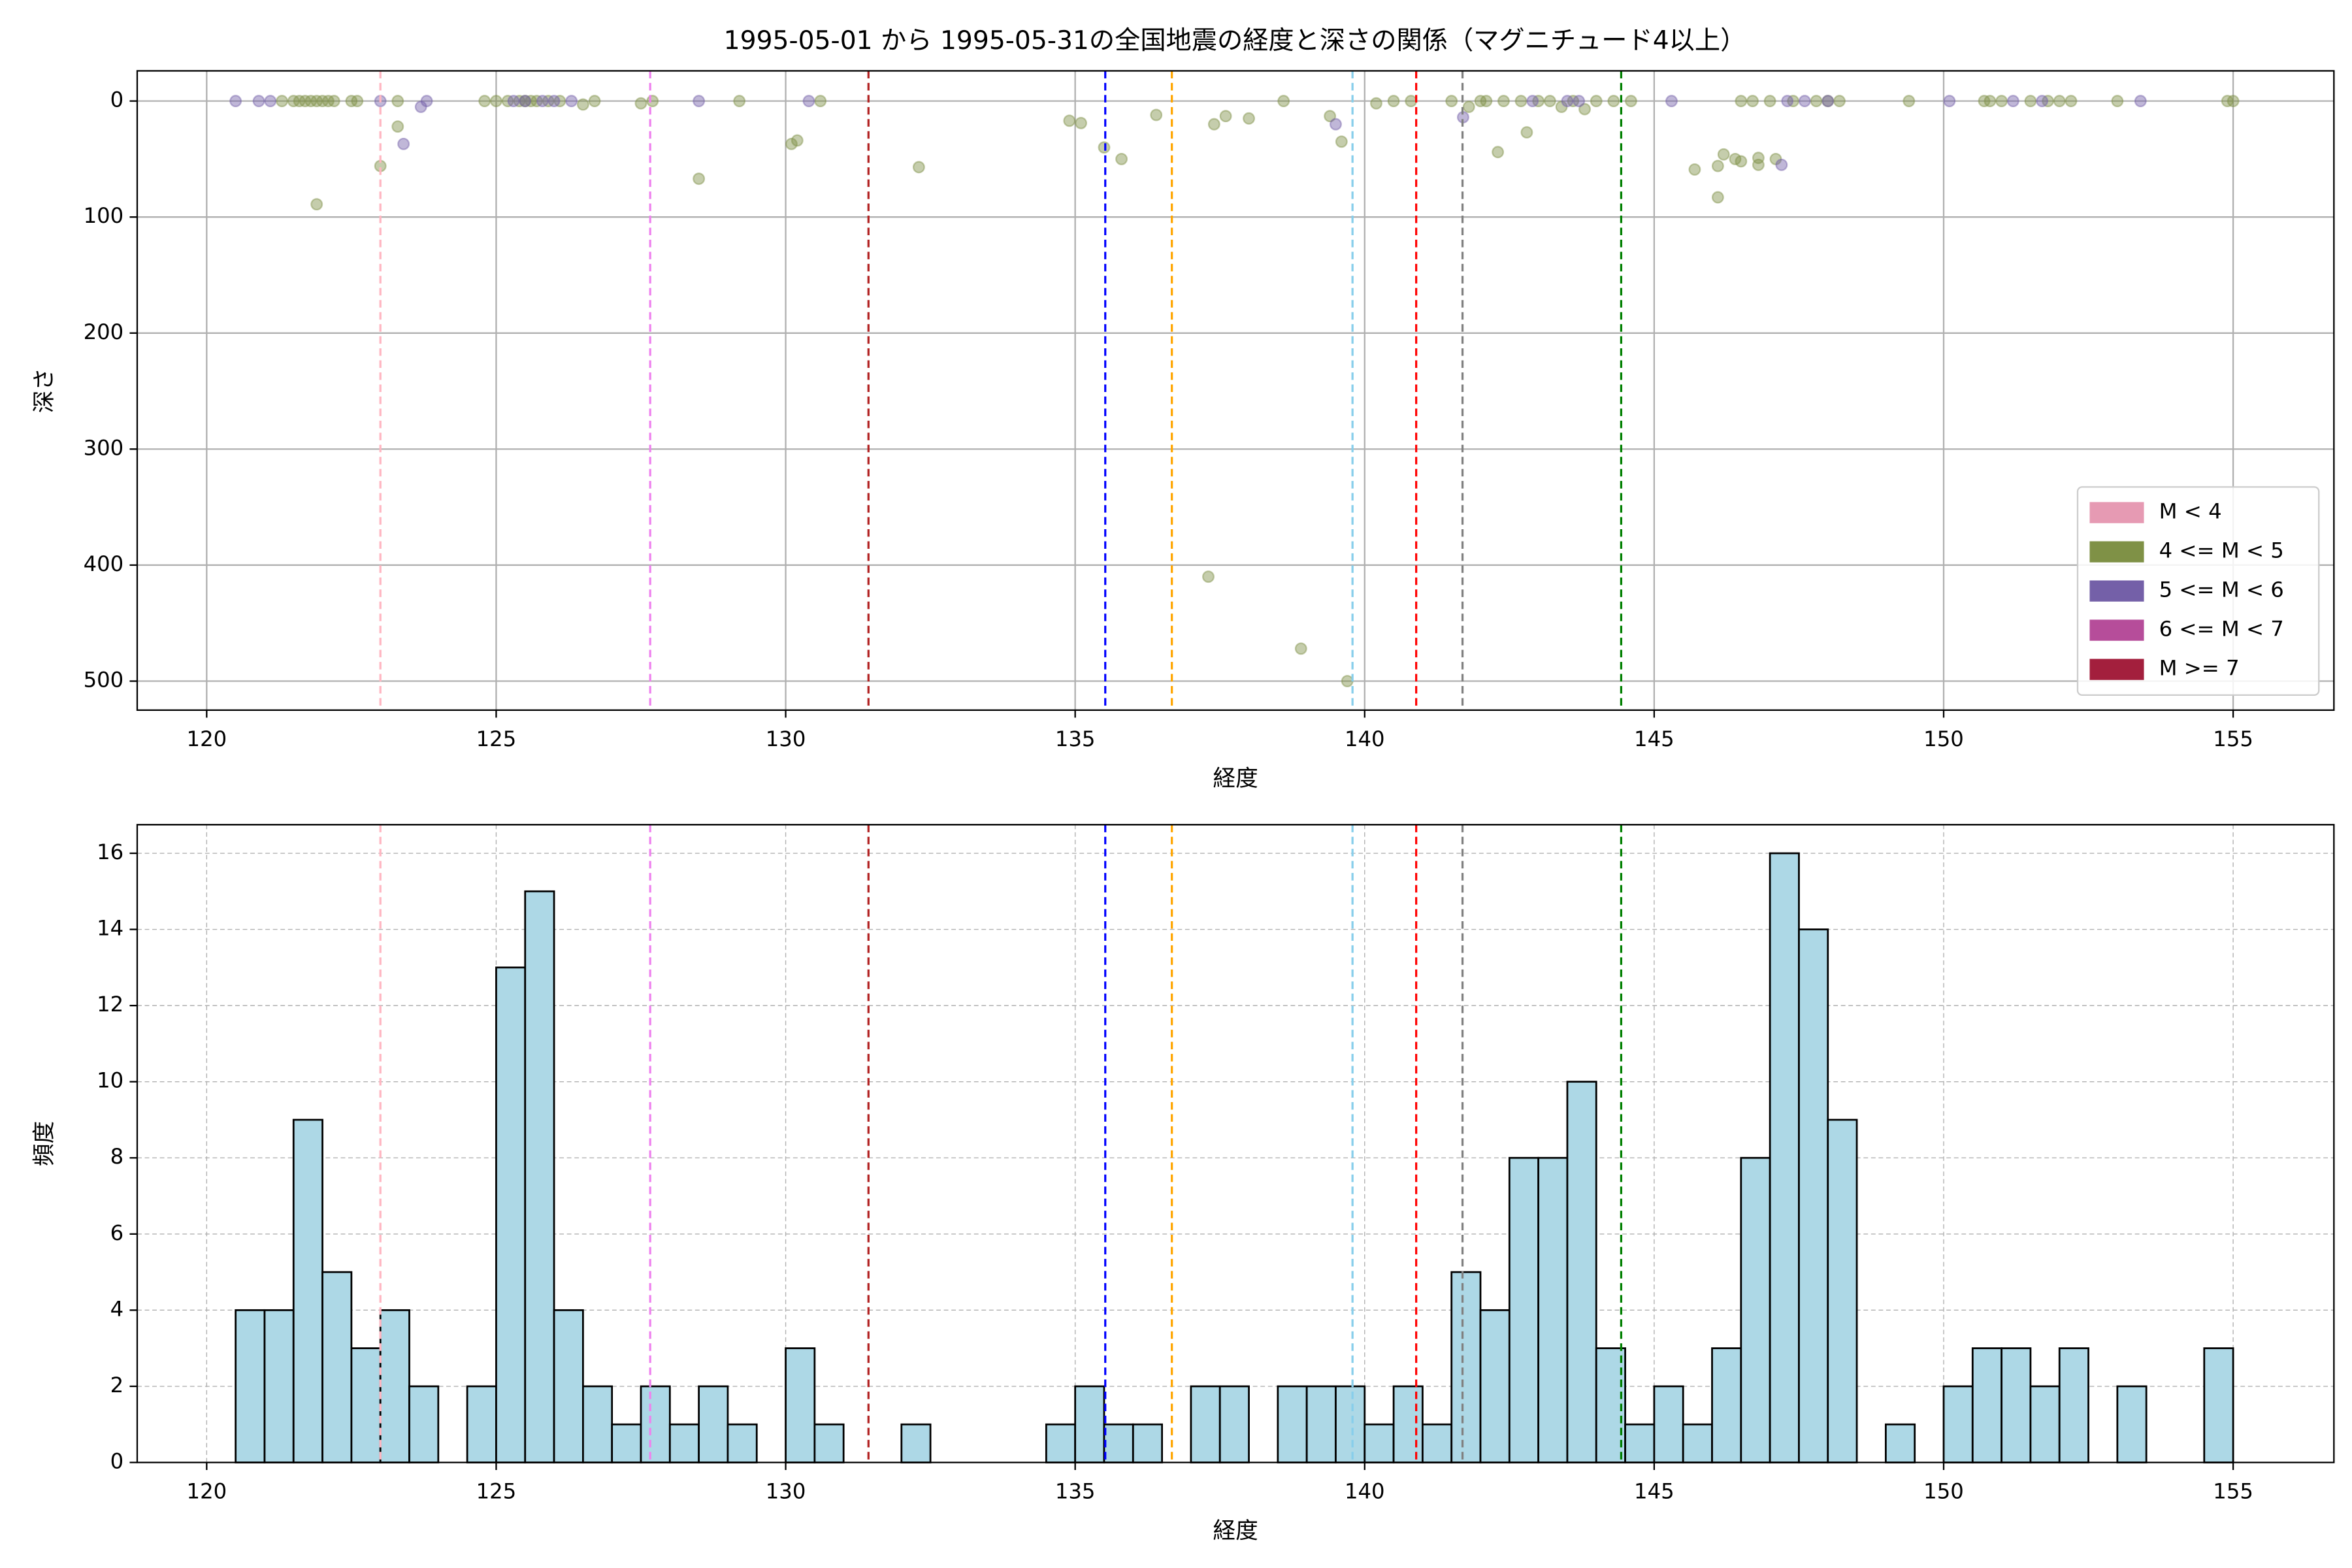 The width and height of the screenshot is (2352, 1568). I want to click on x-tick-label: 135, so click(1075, 739).